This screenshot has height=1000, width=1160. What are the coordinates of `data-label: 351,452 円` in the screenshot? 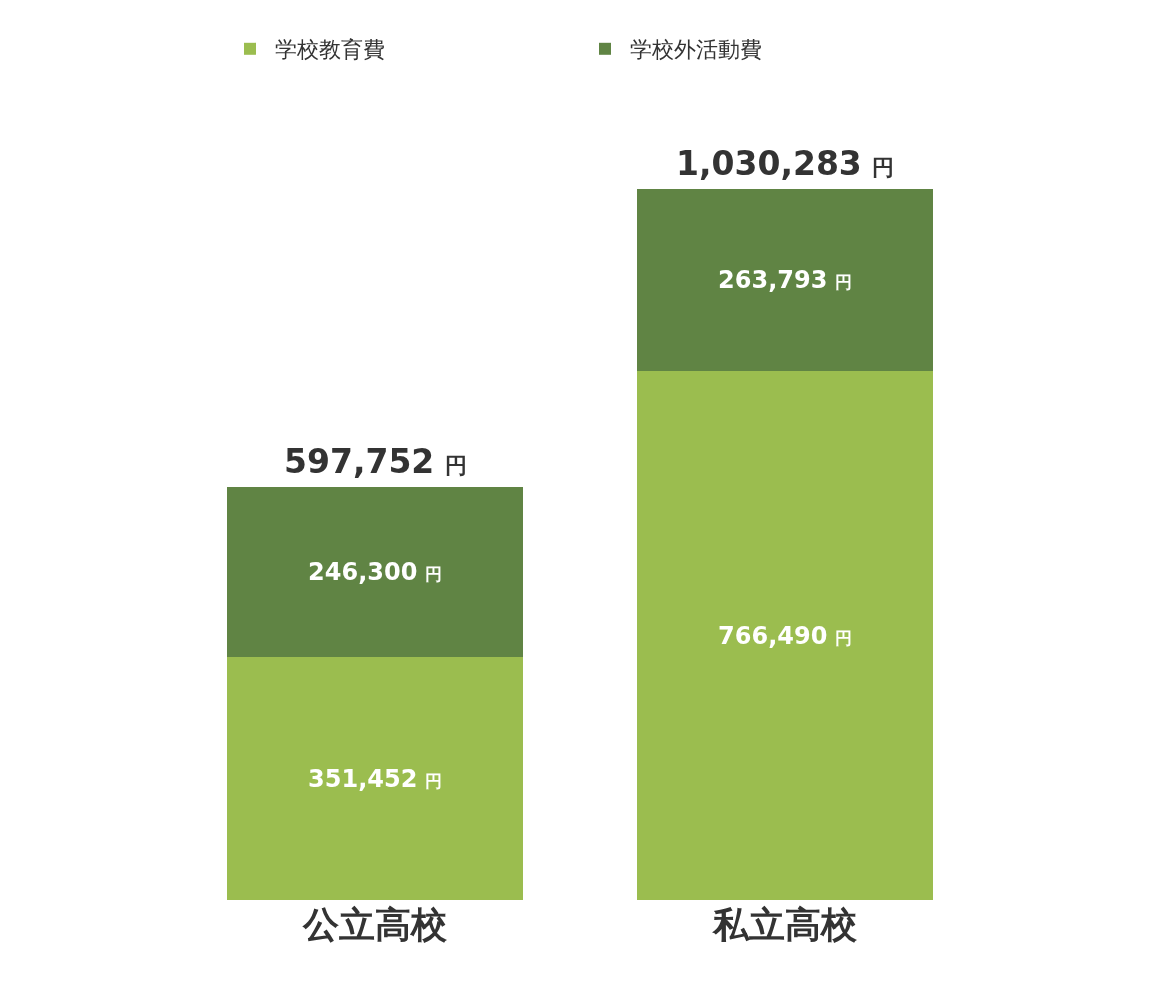 It's located at (375, 778).